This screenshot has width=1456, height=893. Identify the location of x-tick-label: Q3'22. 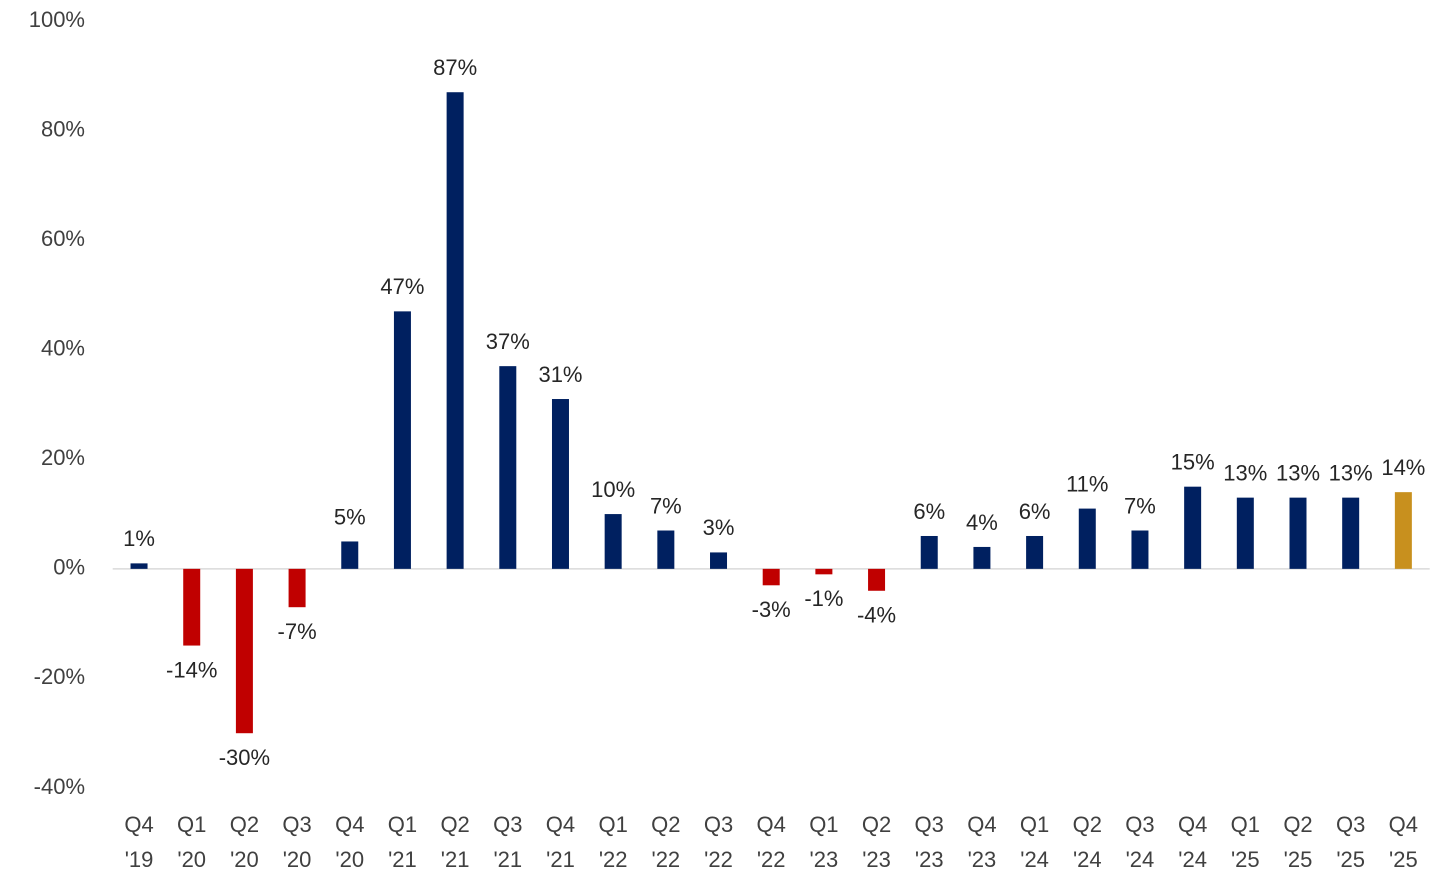
(718, 842).